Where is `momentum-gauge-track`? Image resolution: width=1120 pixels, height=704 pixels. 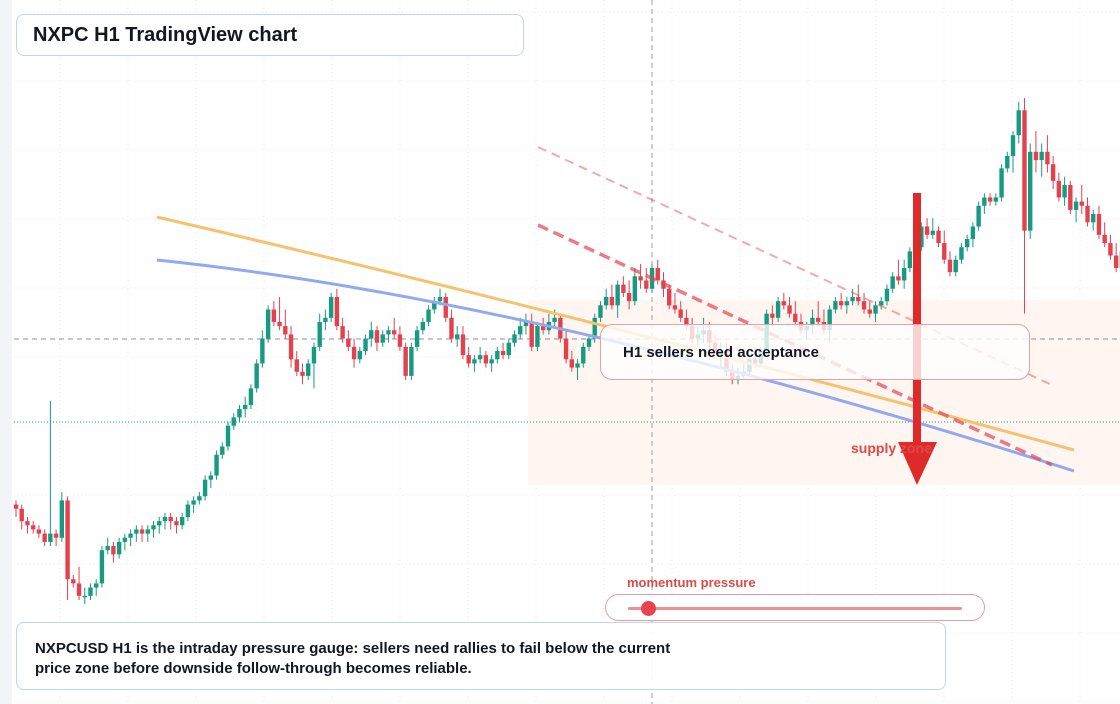
momentum-gauge-track is located at coordinates (795, 608).